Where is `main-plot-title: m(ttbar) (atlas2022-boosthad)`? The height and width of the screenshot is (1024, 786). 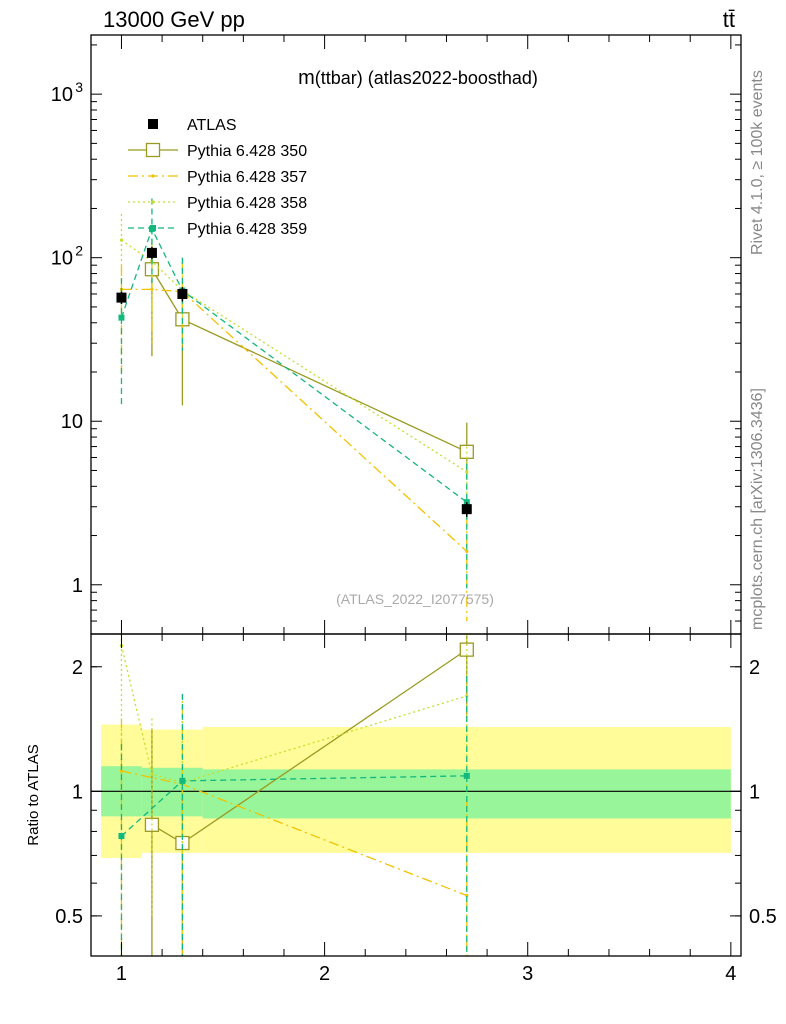
main-plot-title: m(ttbar) (atlas2022-boosthad) is located at coordinates (418, 78).